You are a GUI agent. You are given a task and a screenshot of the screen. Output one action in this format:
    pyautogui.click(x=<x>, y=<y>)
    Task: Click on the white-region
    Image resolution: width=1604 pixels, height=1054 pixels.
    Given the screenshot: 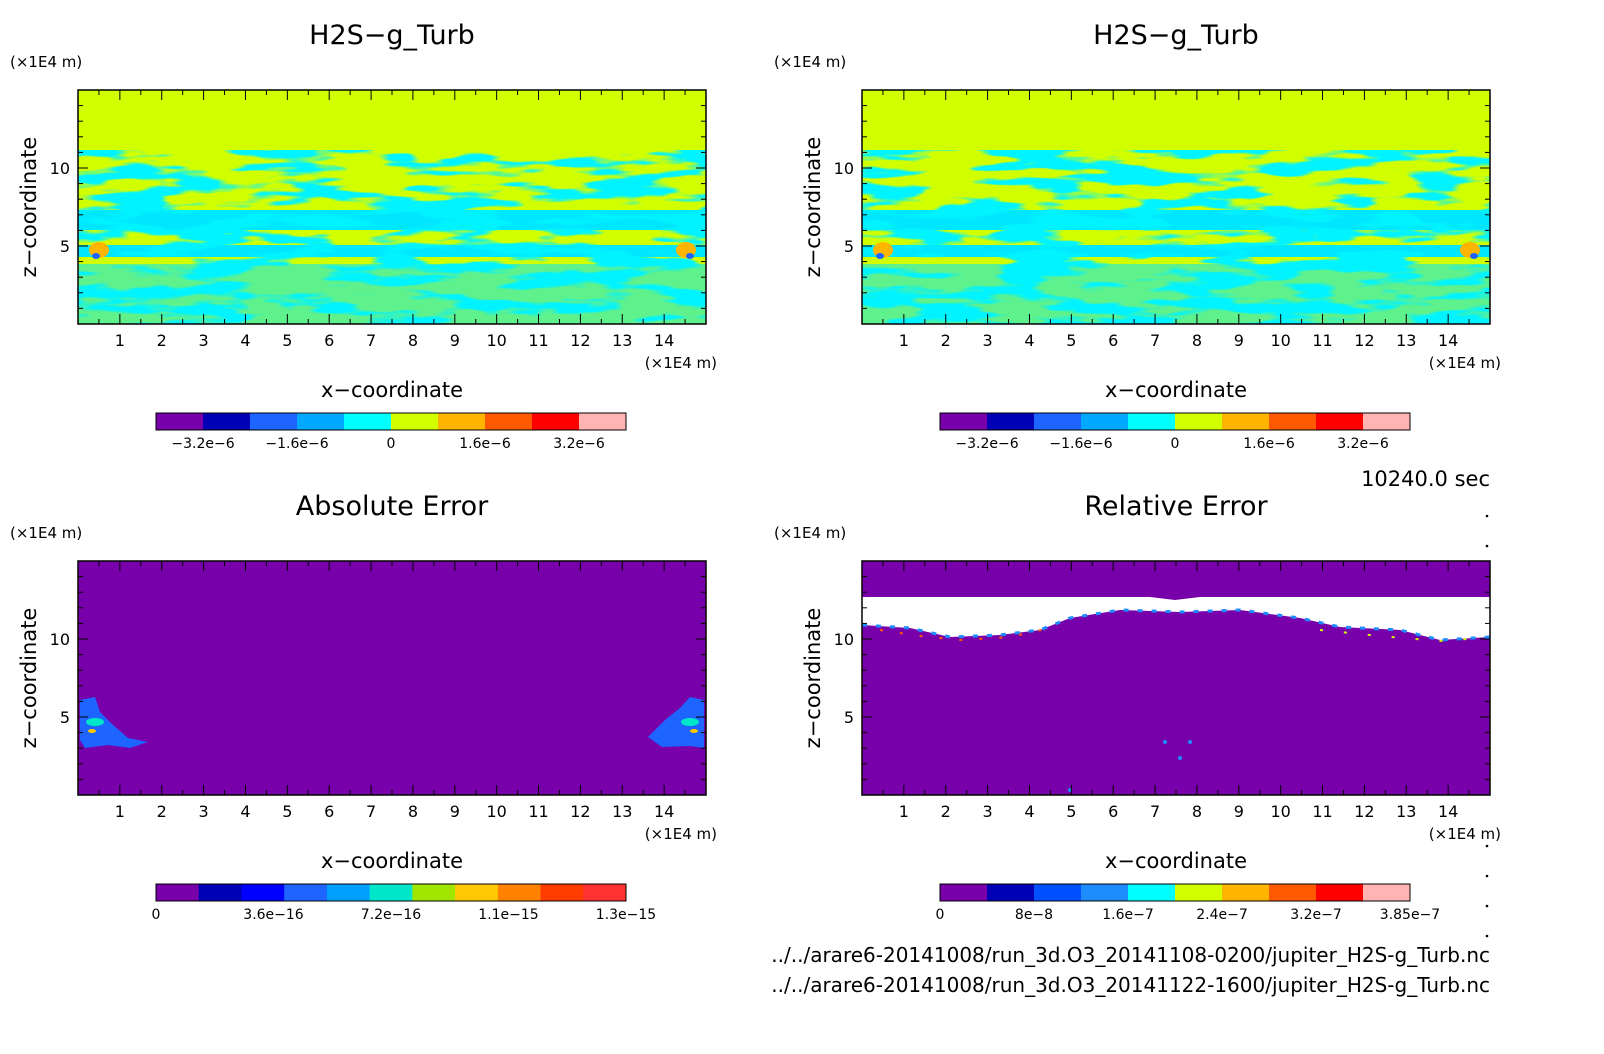 What is the action you would take?
    pyautogui.click(x=1176, y=694)
    